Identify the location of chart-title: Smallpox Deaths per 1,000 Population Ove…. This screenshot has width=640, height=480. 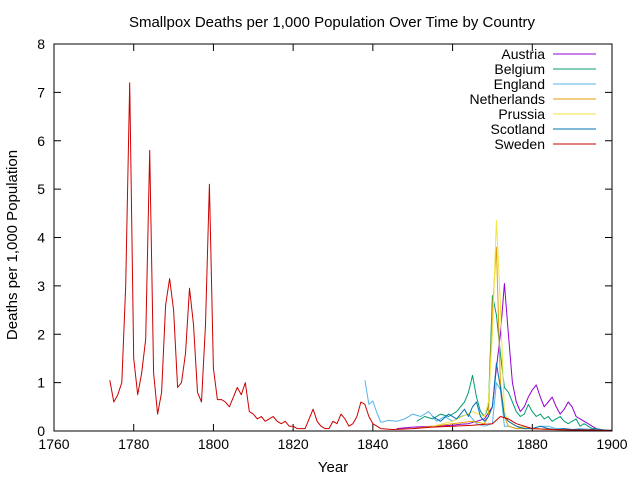
(332, 22).